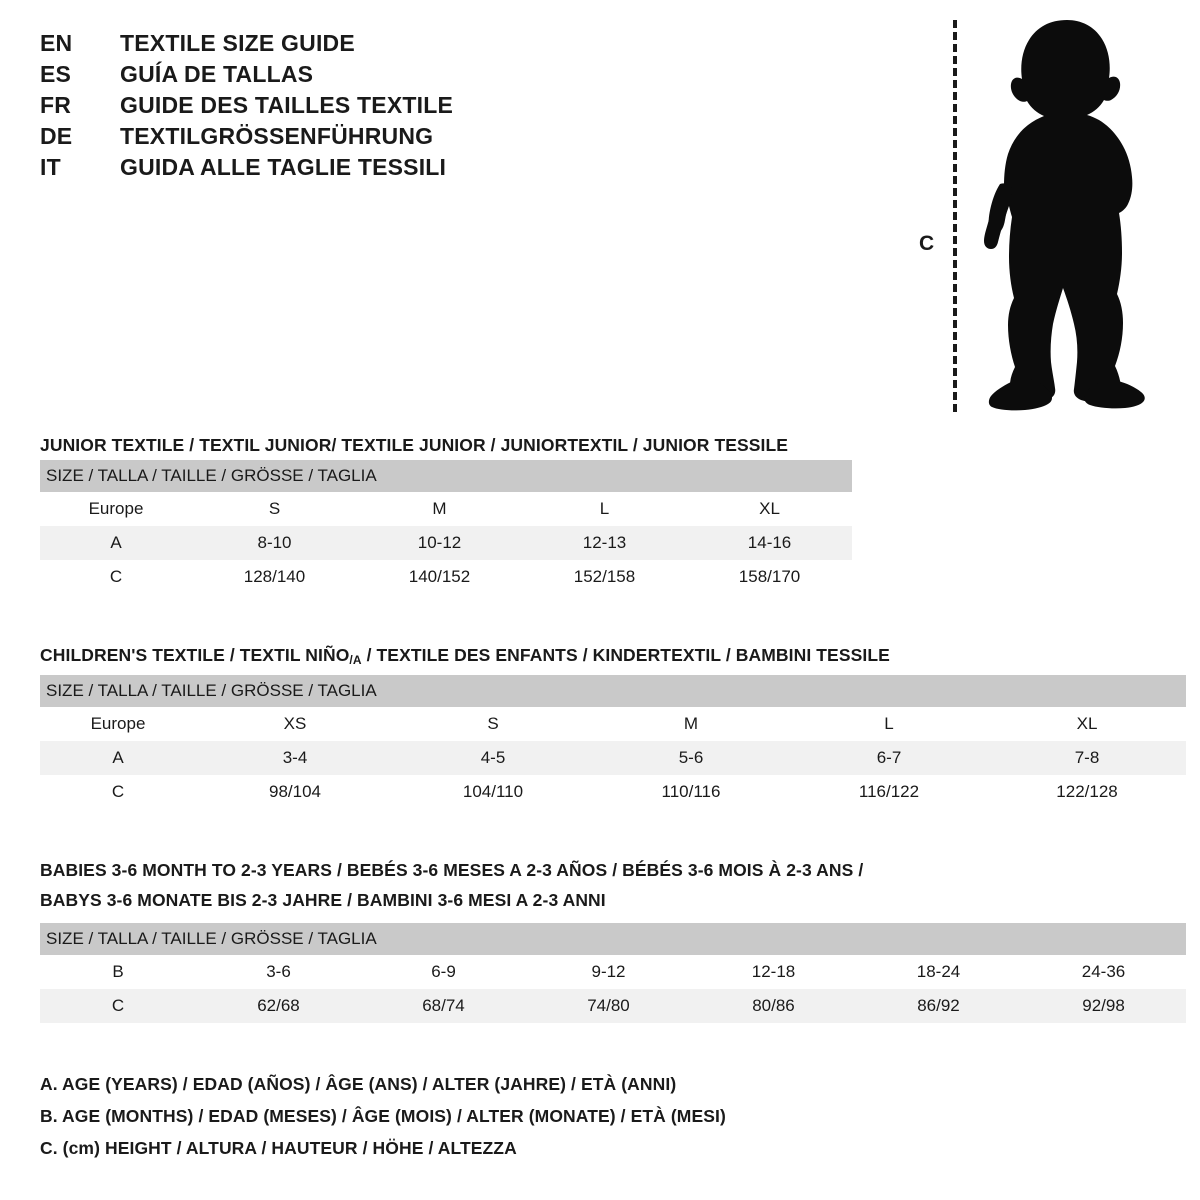  Describe the element at coordinates (116, 577) in the screenshot. I see `junior-row-label-c: C` at that location.